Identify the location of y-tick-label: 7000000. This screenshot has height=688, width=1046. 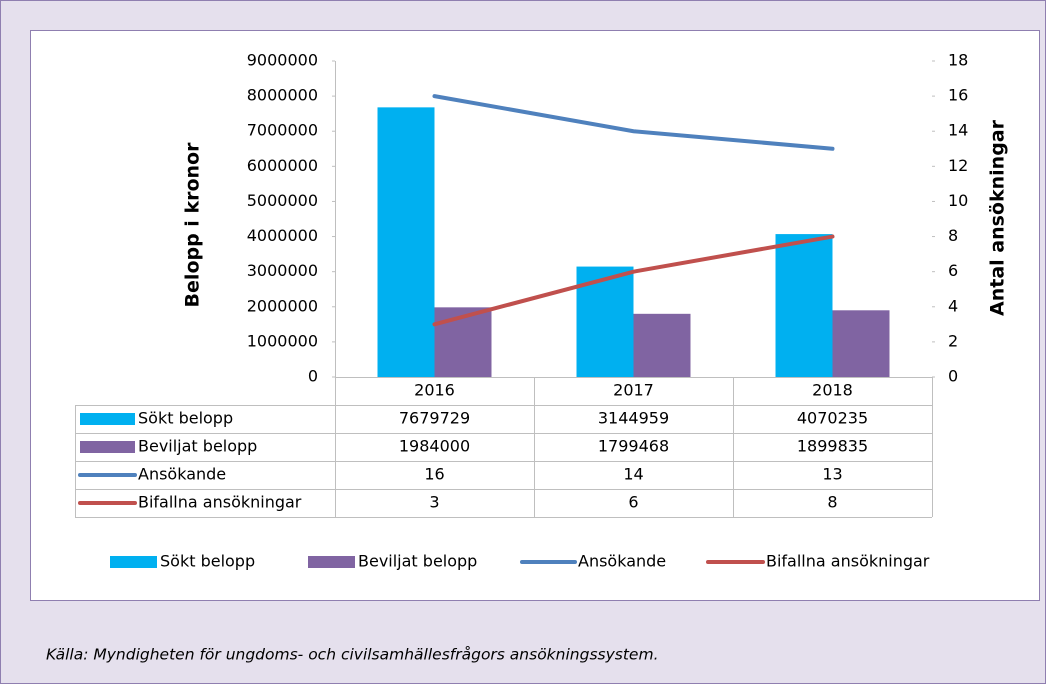
(282, 130).